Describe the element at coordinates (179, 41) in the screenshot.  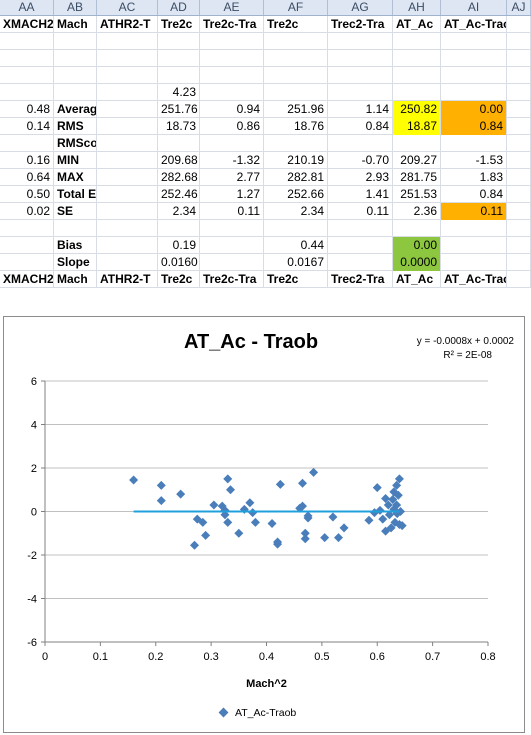
I see `cell-ad-blank1` at that location.